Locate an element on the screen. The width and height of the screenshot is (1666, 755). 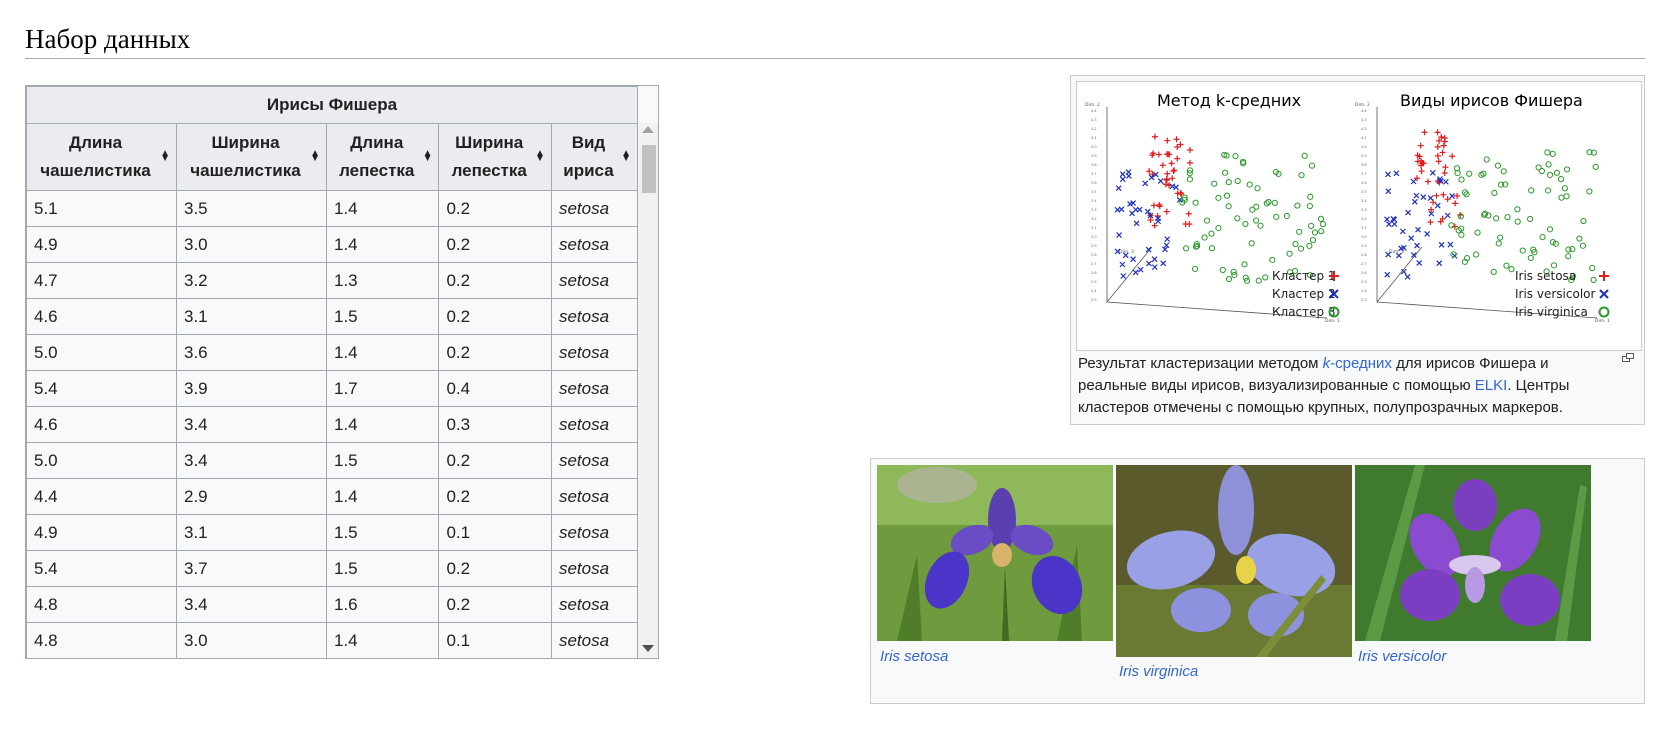
legend-label: Кластер 1 is located at coordinates (1304, 276).